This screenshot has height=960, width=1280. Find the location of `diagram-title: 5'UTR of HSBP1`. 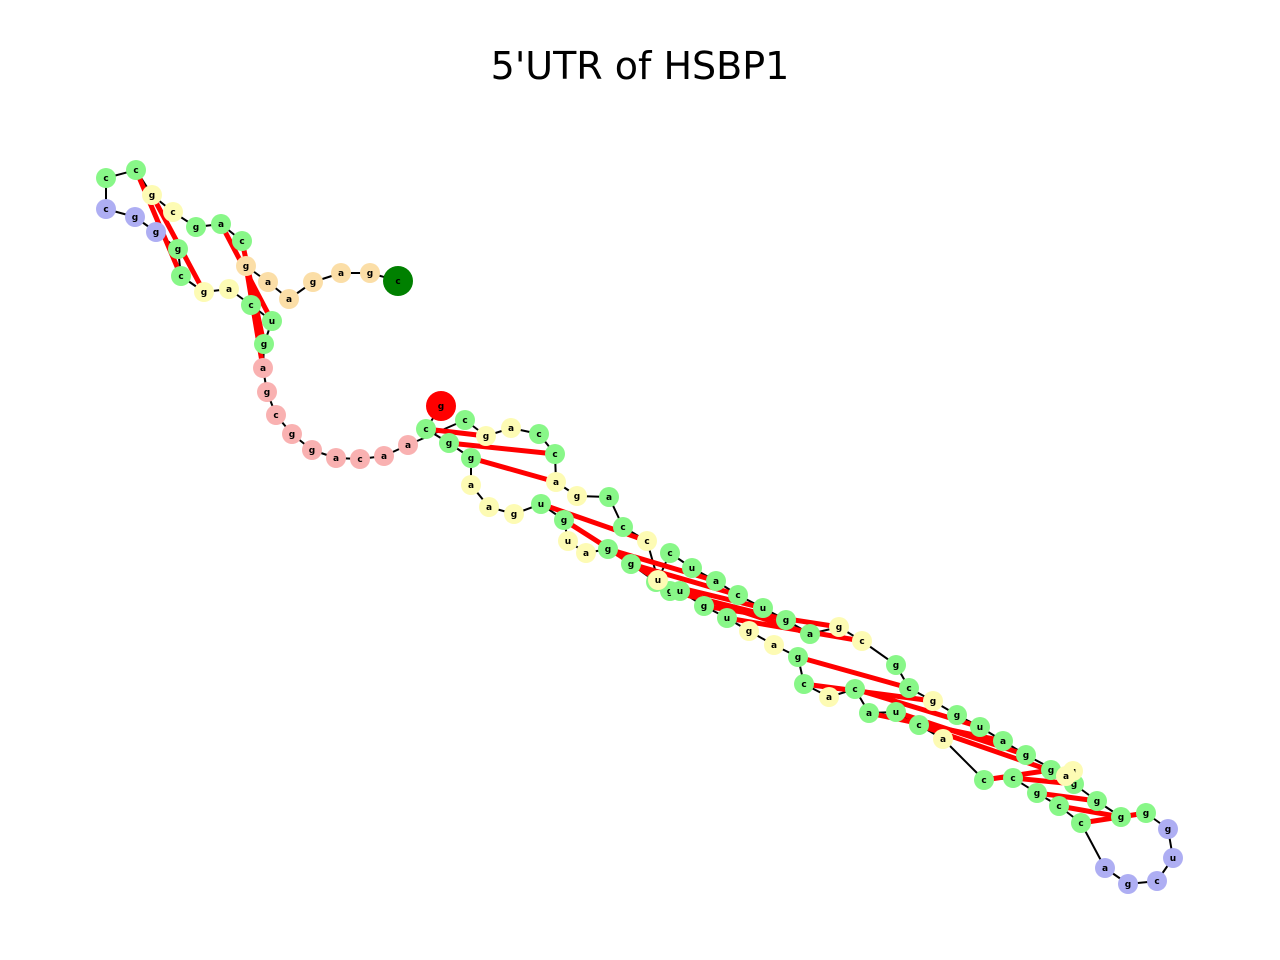

diagram-title: 5'UTR of HSBP1 is located at coordinates (640, 66).